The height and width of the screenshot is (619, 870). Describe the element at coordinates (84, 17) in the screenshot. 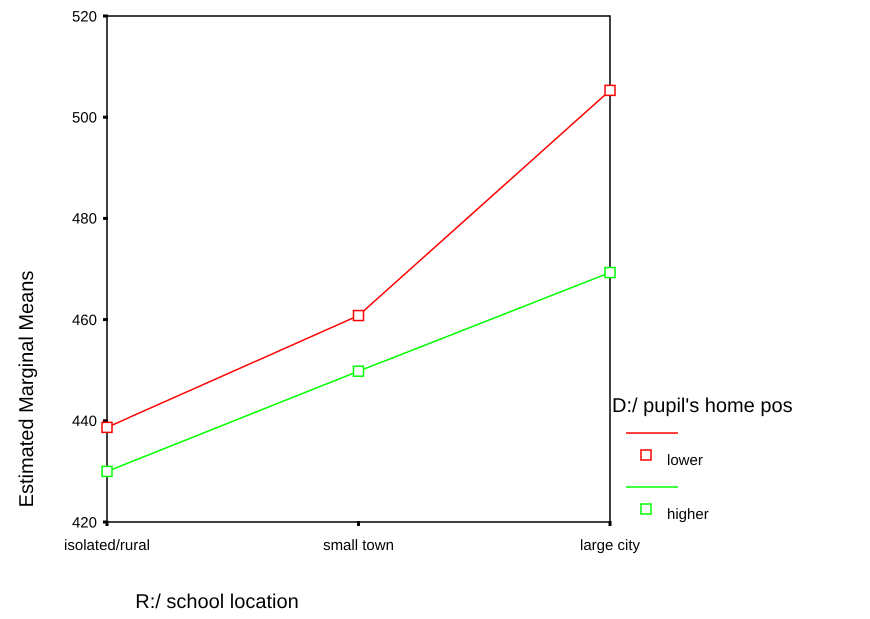

I see `y-tick-label: 520` at that location.